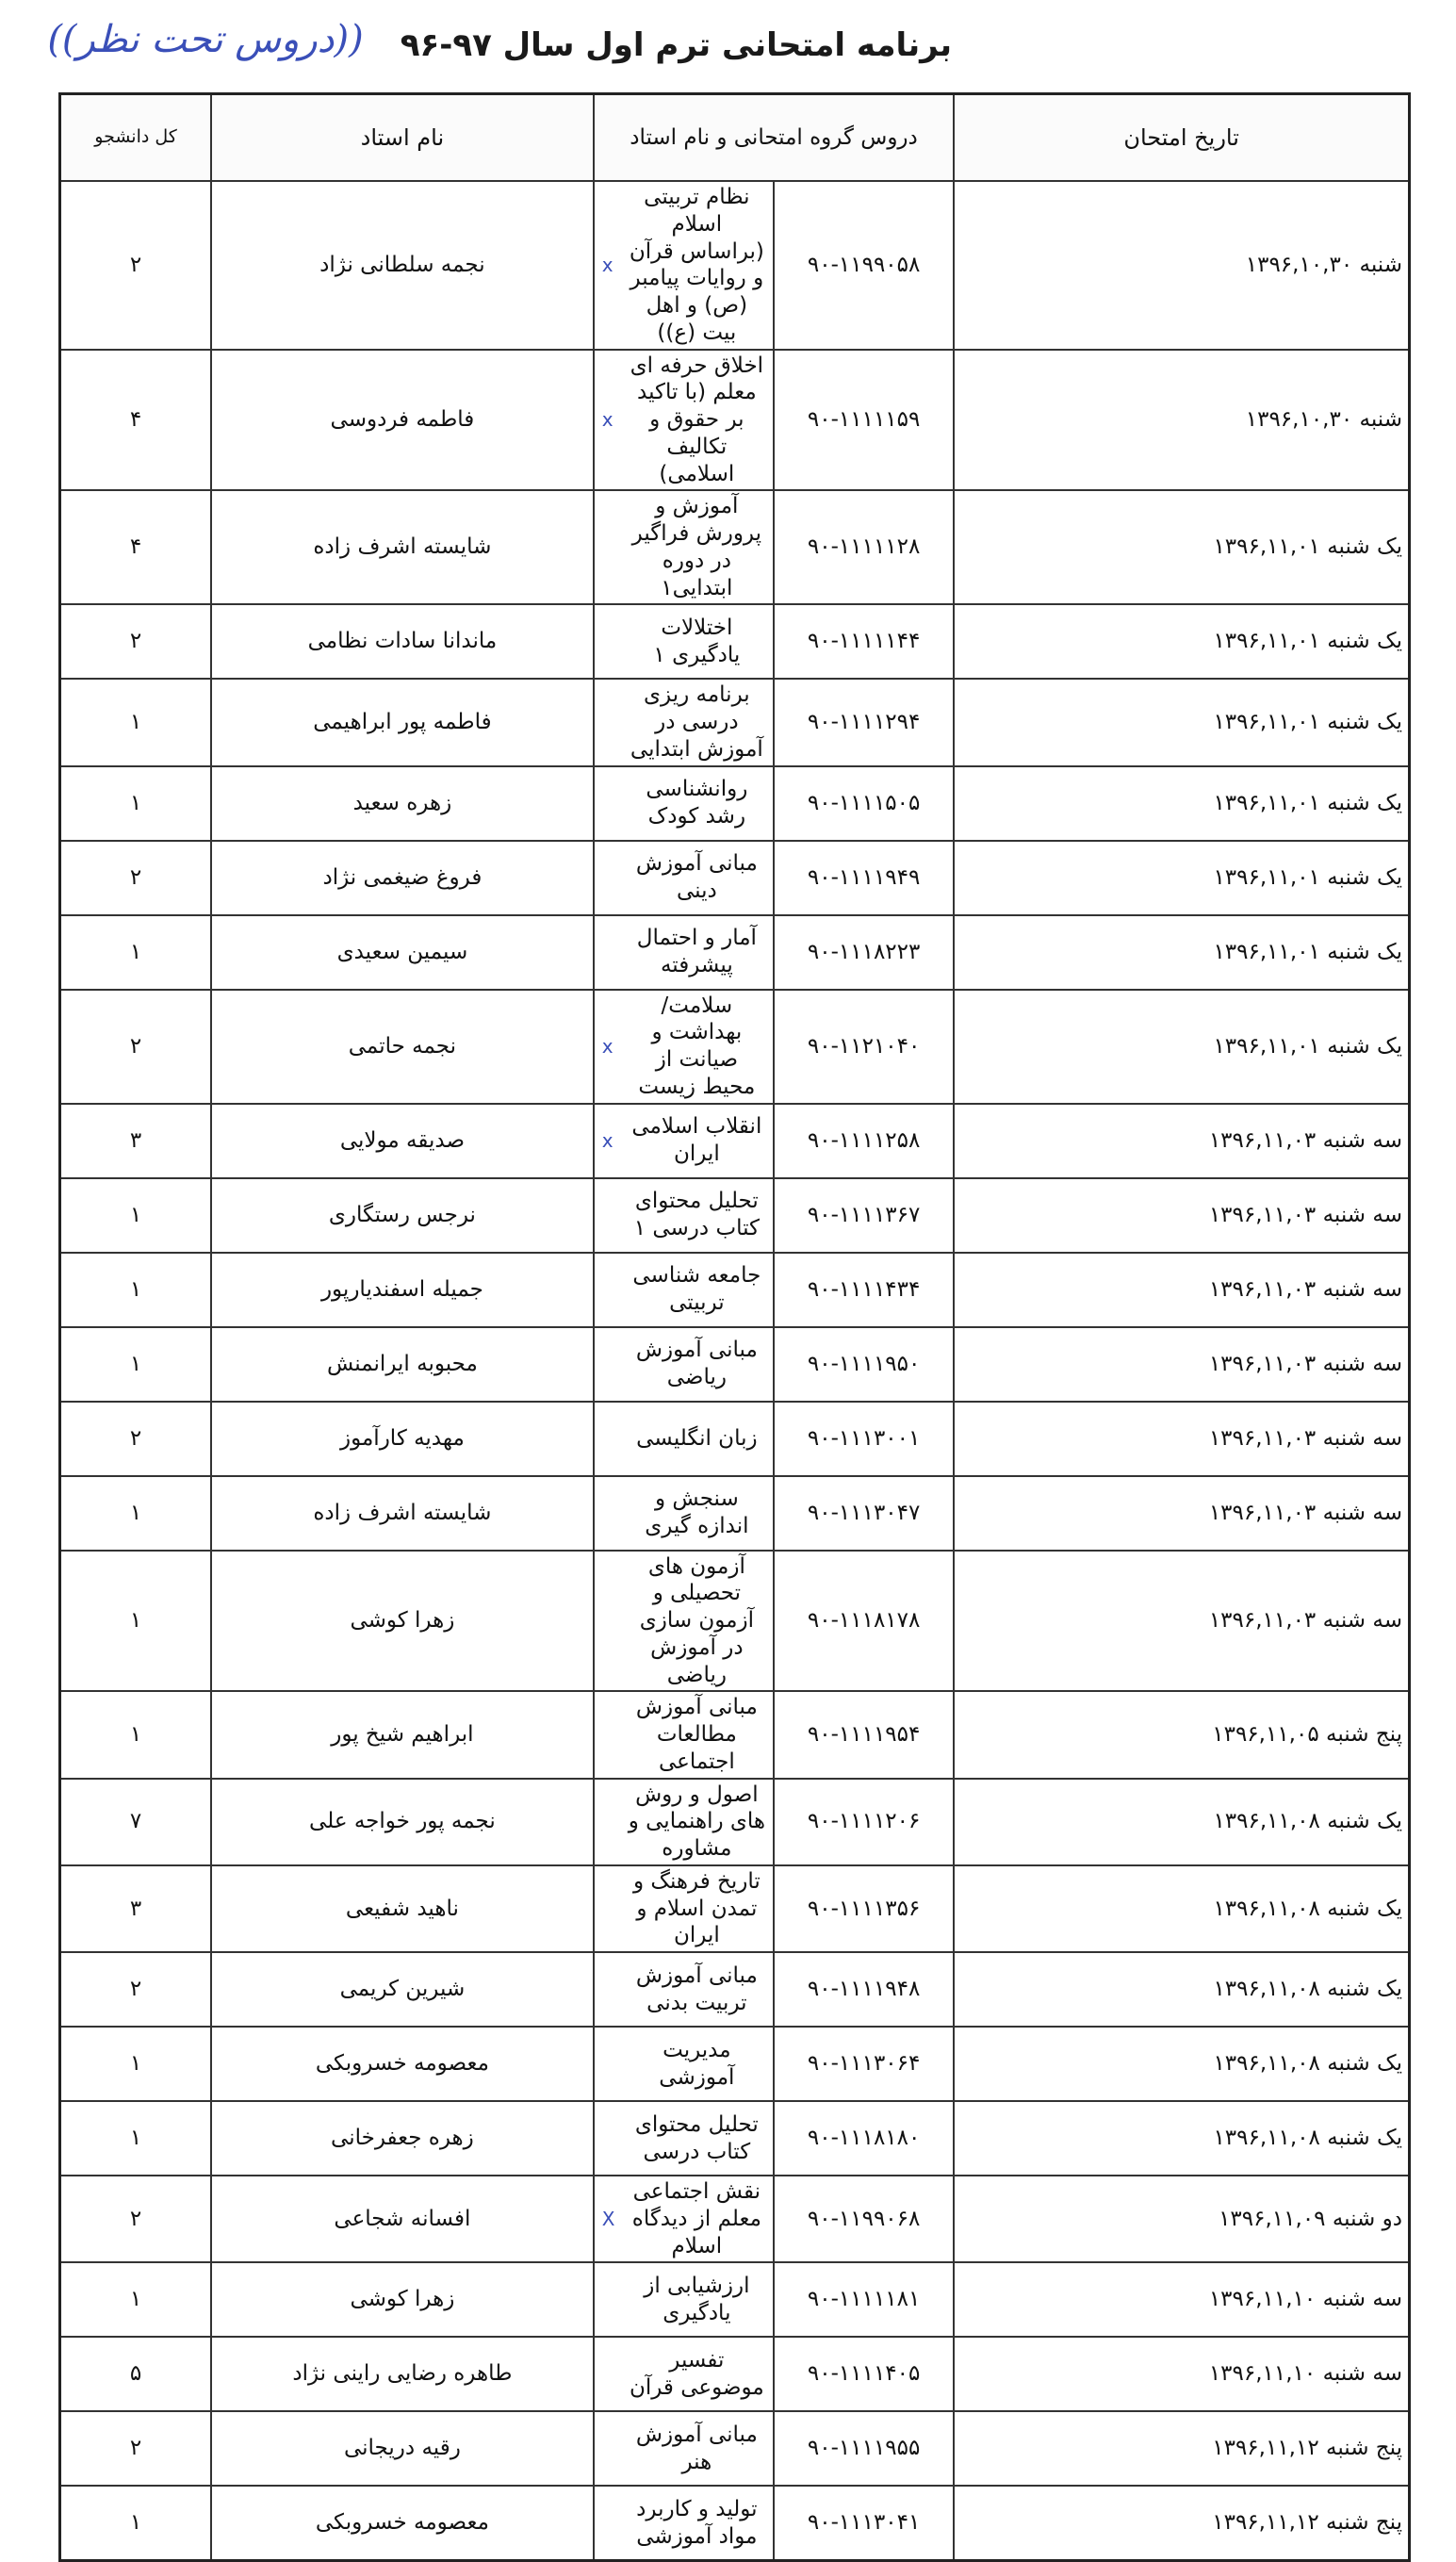 The image size is (1456, 2562). Describe the element at coordinates (864, 1215) in the screenshot. I see `course-code: ۹۰-۱۱۱۱۳۶۷` at that location.